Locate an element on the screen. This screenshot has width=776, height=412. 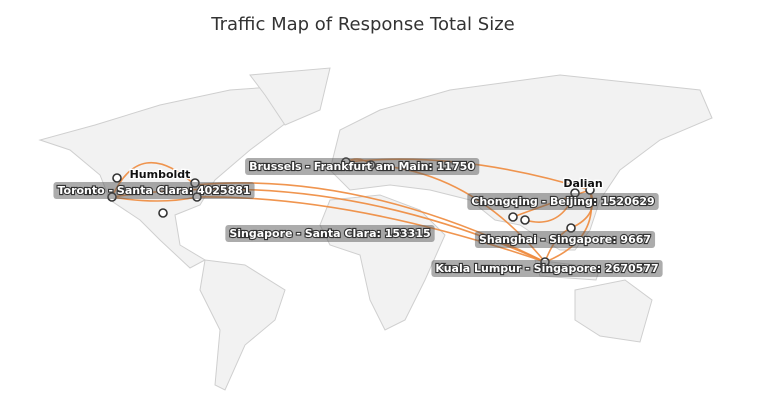
australia is located at coordinates (613, 311).